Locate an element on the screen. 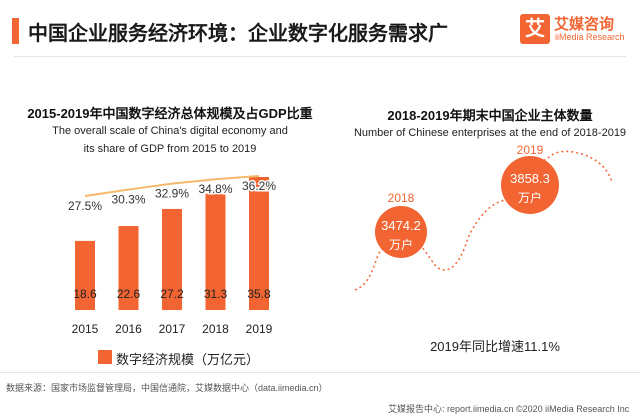 This screenshot has width=640, height=416. title-accent-bar is located at coordinates (15, 31).